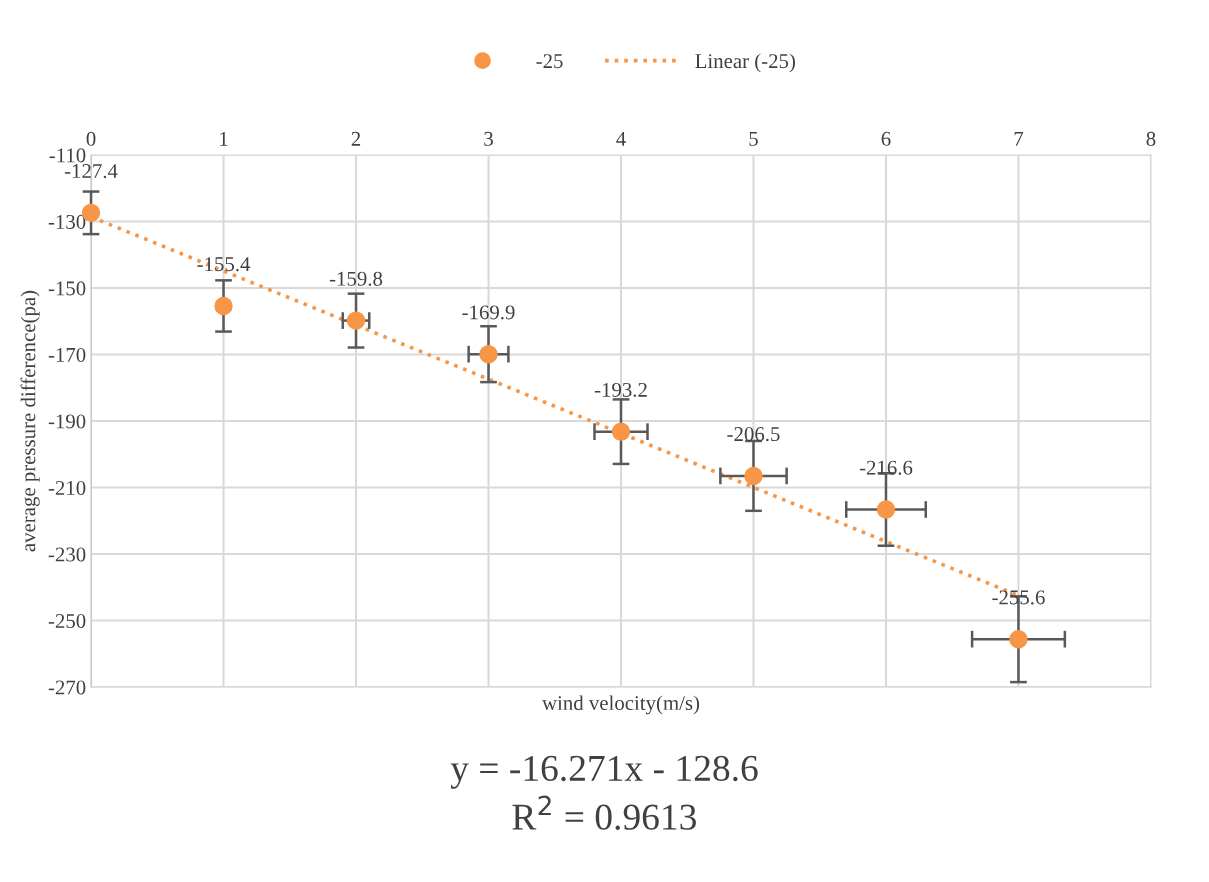 The image size is (1209, 882). Describe the element at coordinates (621, 705) in the screenshot. I see `x-axis-title: wind velocity(m/s)` at that location.